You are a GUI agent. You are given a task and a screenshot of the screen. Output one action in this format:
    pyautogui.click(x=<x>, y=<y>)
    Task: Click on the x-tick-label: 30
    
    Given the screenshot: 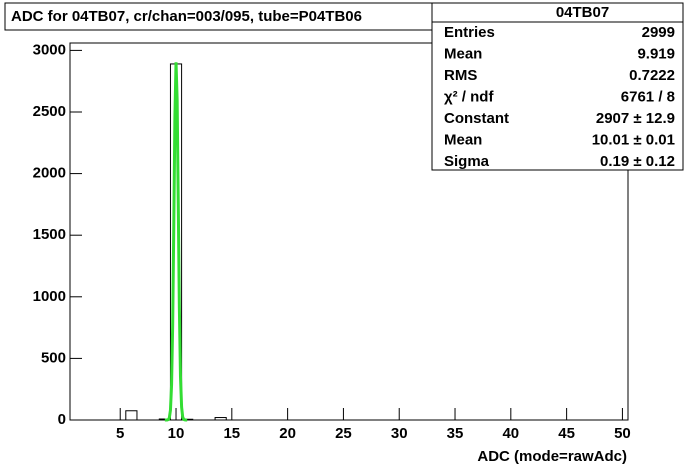 What is the action you would take?
    pyautogui.click(x=399, y=433)
    